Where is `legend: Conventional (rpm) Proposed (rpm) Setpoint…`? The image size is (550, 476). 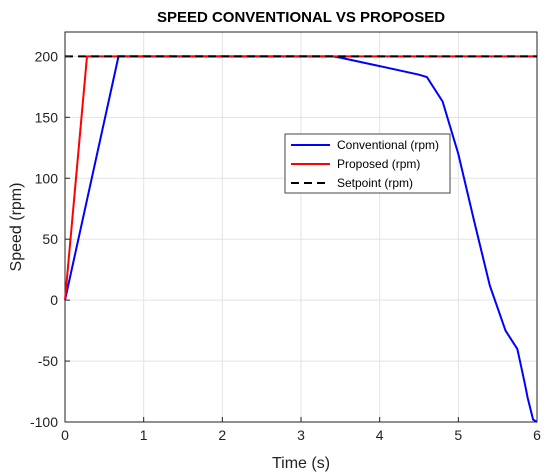
legend: Conventional (rpm) Proposed (rpm) Setpoint… is located at coordinates (367, 163).